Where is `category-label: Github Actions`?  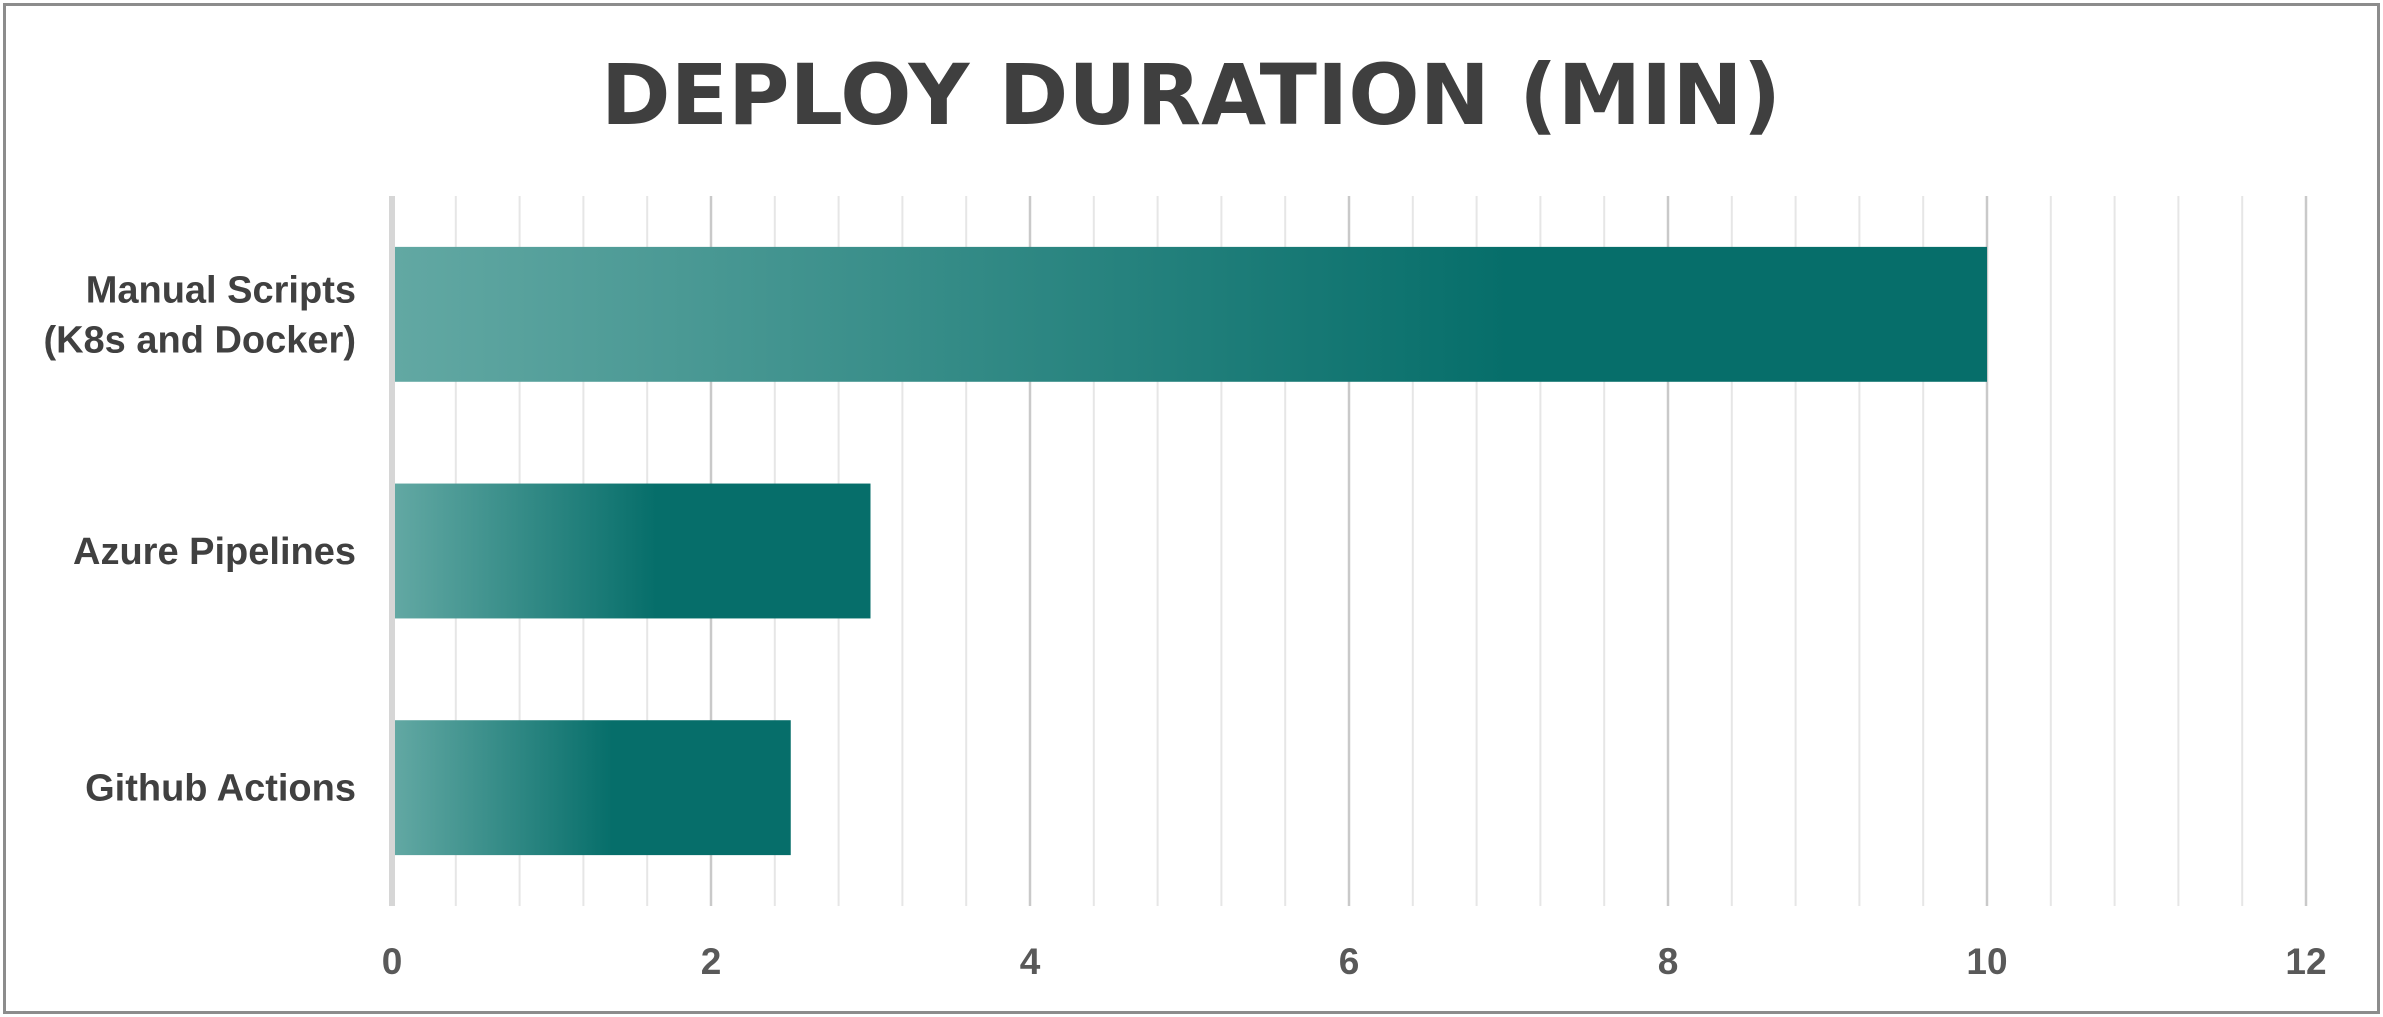 category-label: Github Actions is located at coordinates (220, 789).